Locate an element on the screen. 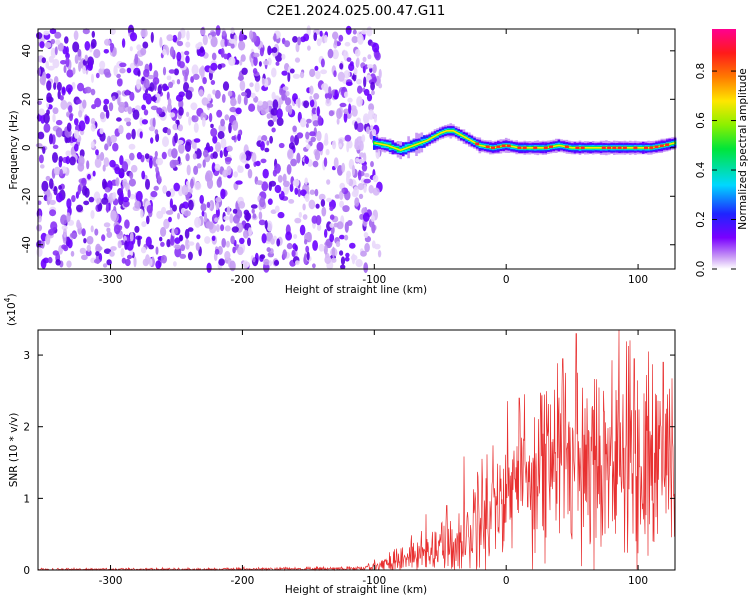 This screenshot has height=604, width=750. colorbar-tick-label: 0.6 is located at coordinates (701, 120).